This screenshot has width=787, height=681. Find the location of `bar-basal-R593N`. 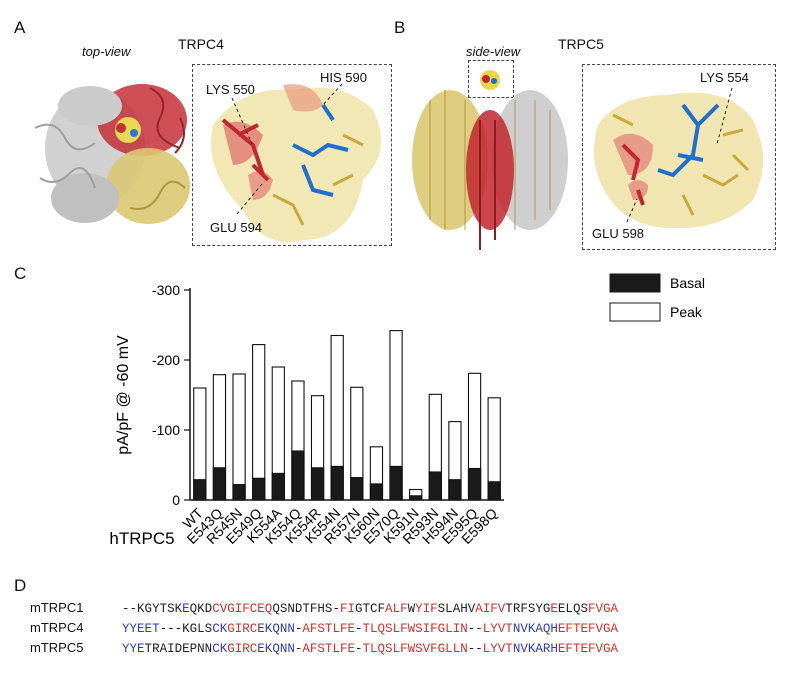

bar-basal-R593N is located at coordinates (435, 486).